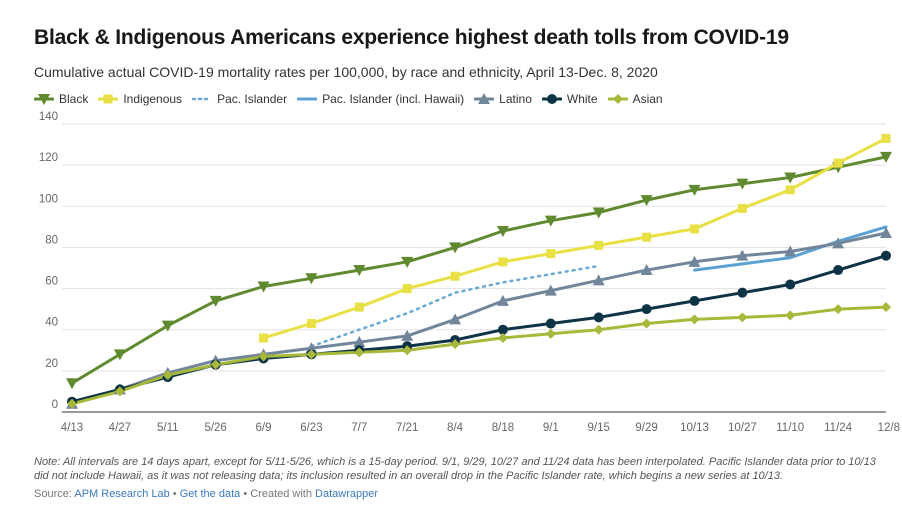 The image size is (902, 530). What do you see at coordinates (503, 99) in the screenshot?
I see `legend-item-latino: Latino` at bounding box center [503, 99].